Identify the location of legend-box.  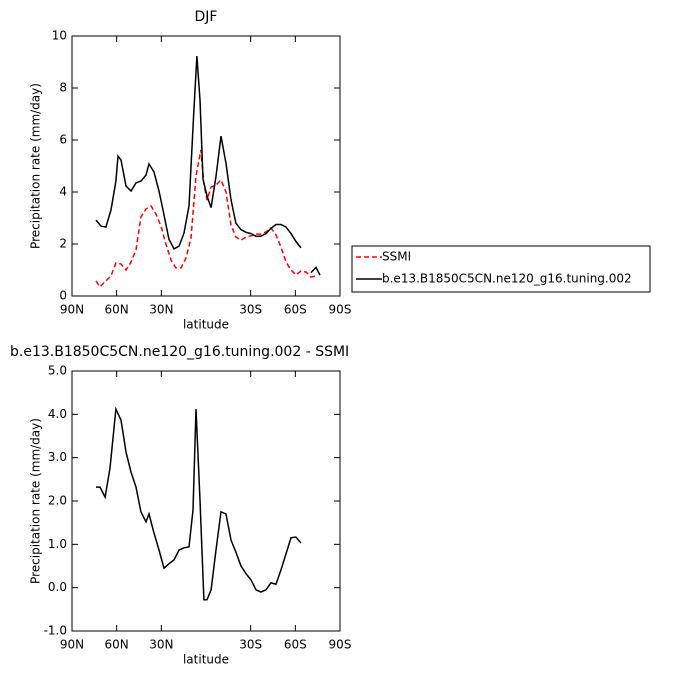
(501, 269).